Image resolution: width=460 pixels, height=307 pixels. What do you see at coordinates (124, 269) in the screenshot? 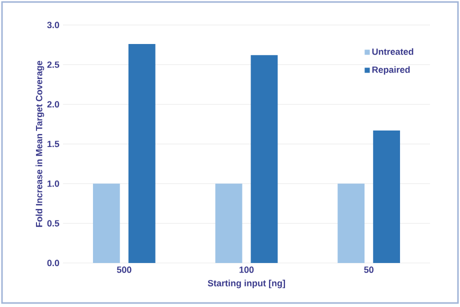
I see `x-tick-label: 500` at bounding box center [124, 269].